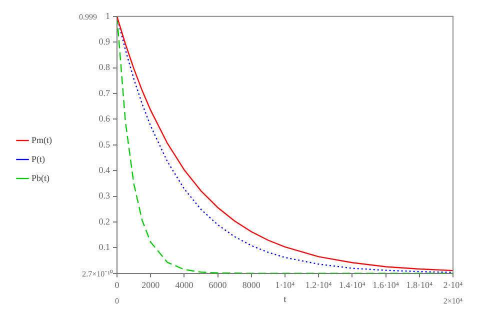  I want to click on x-tick-label: 1·10⁴, so click(285, 285).